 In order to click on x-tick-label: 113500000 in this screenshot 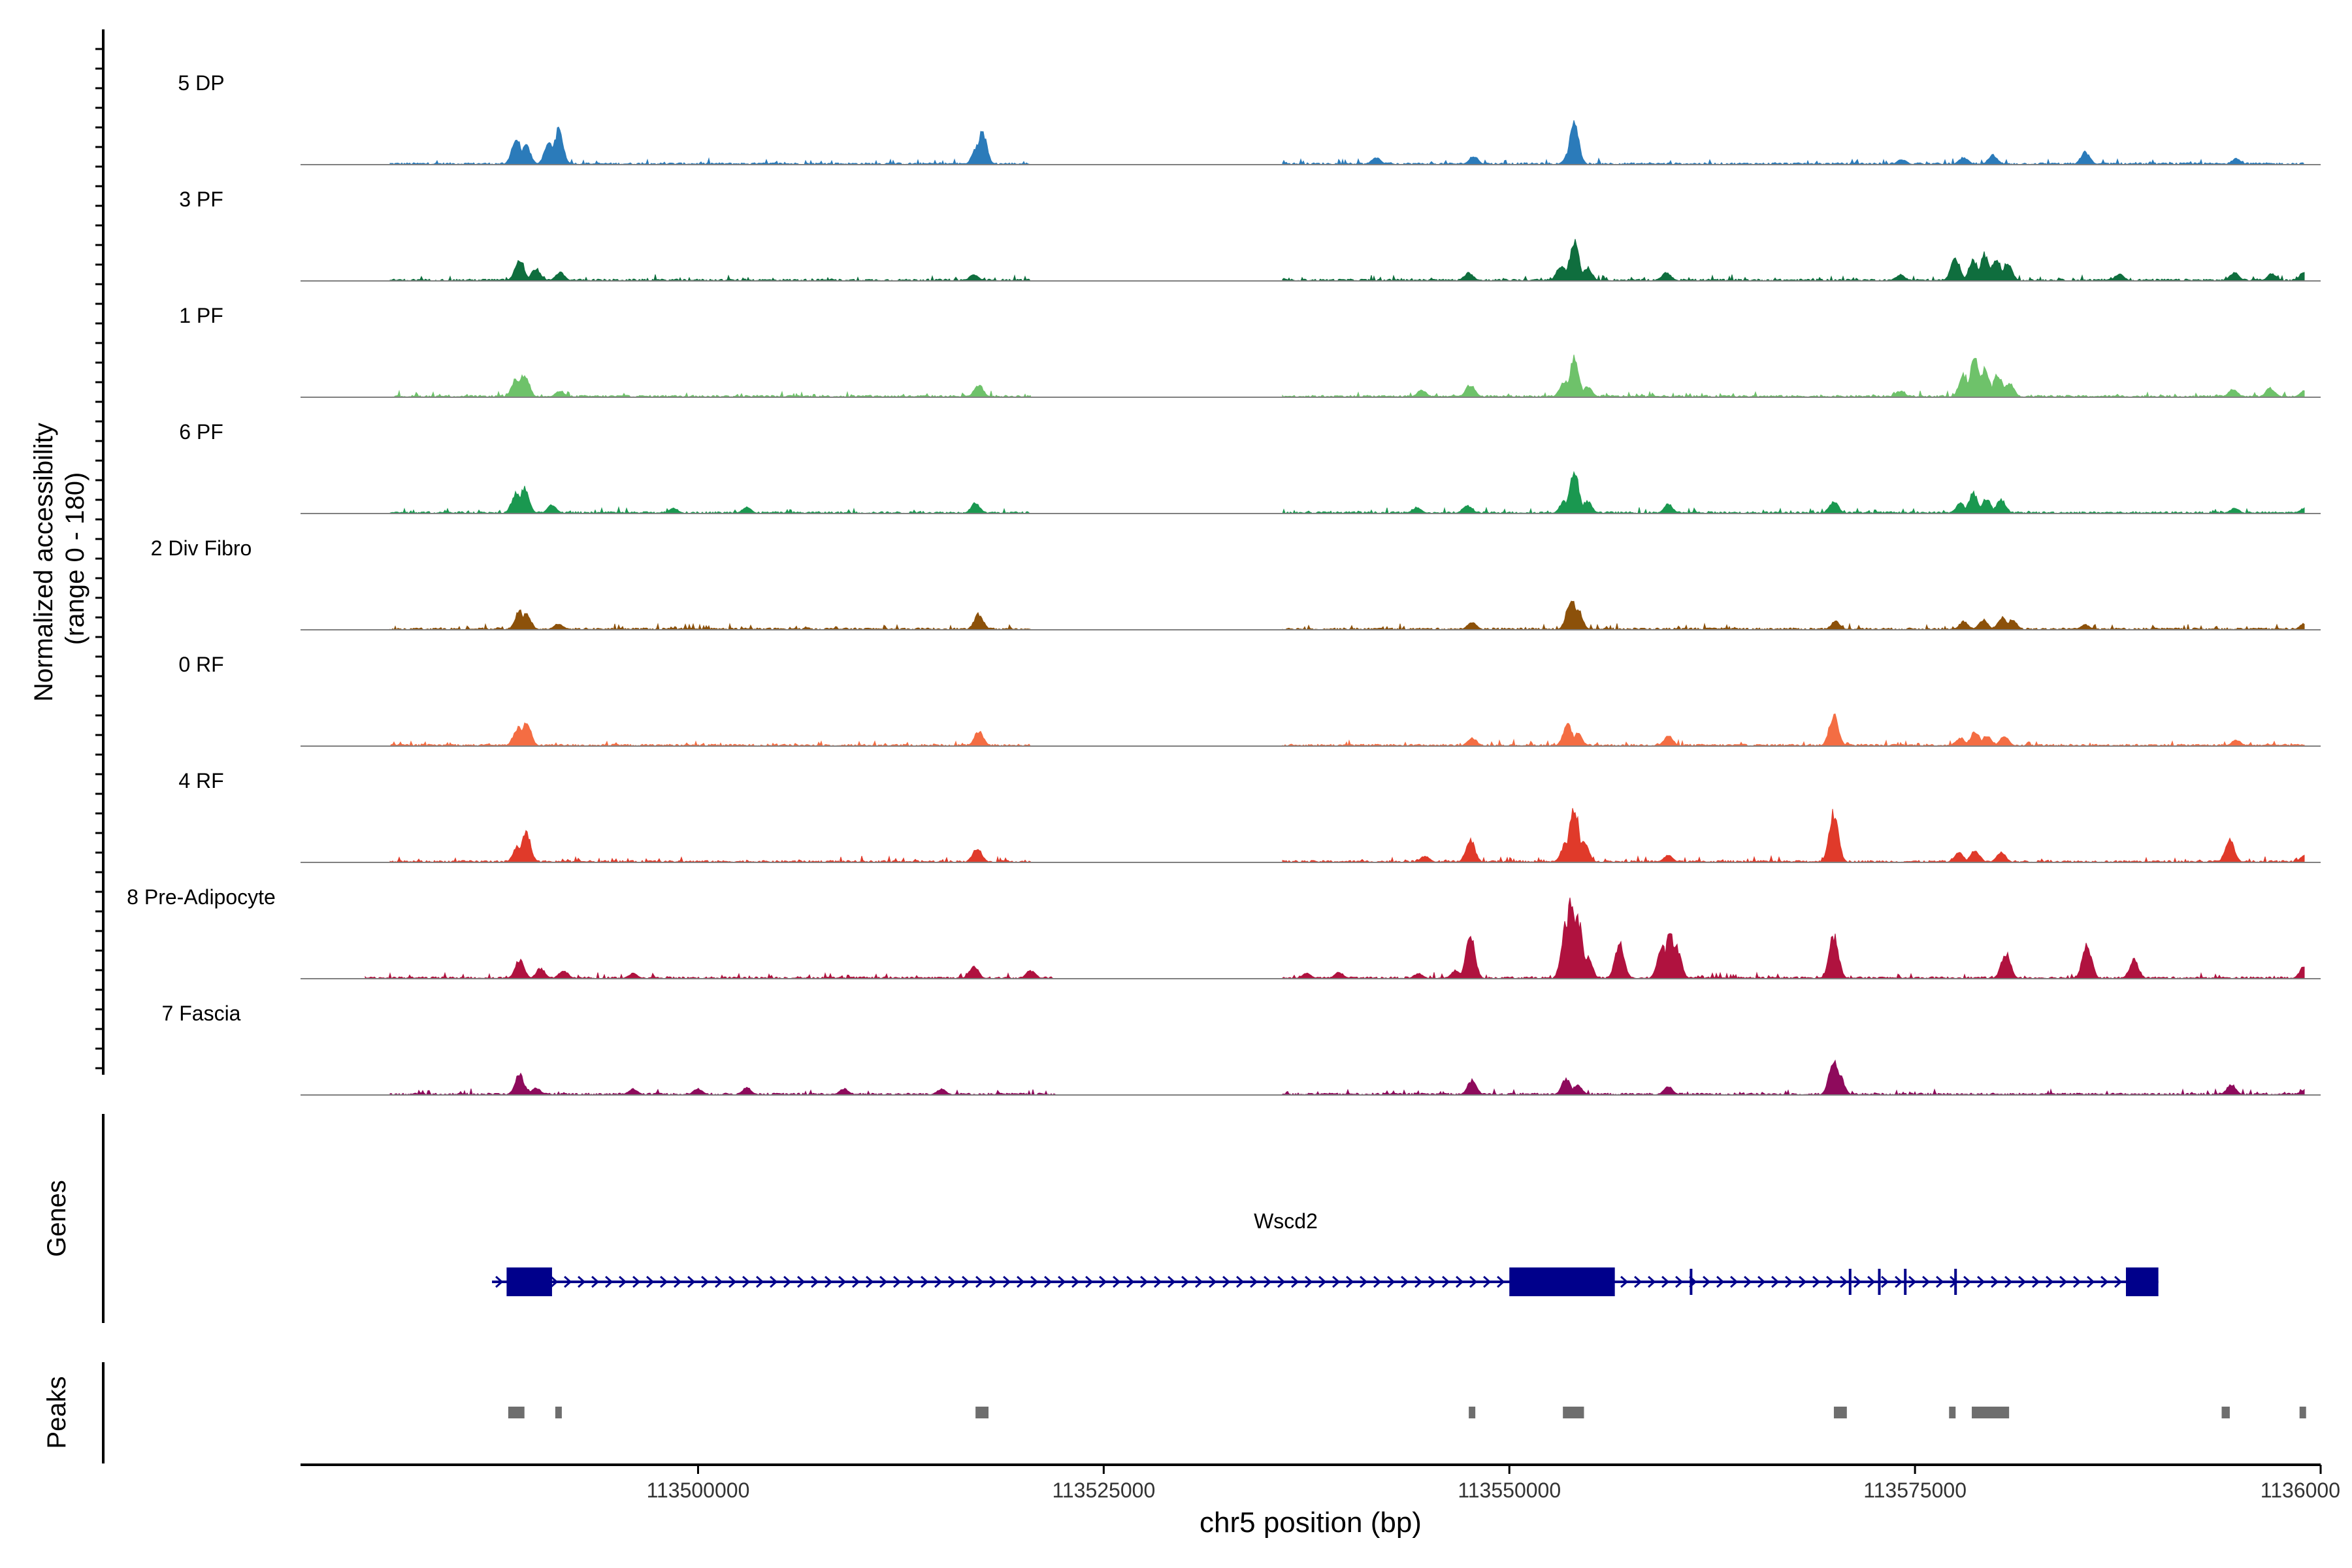, I will do `click(698, 1490)`.